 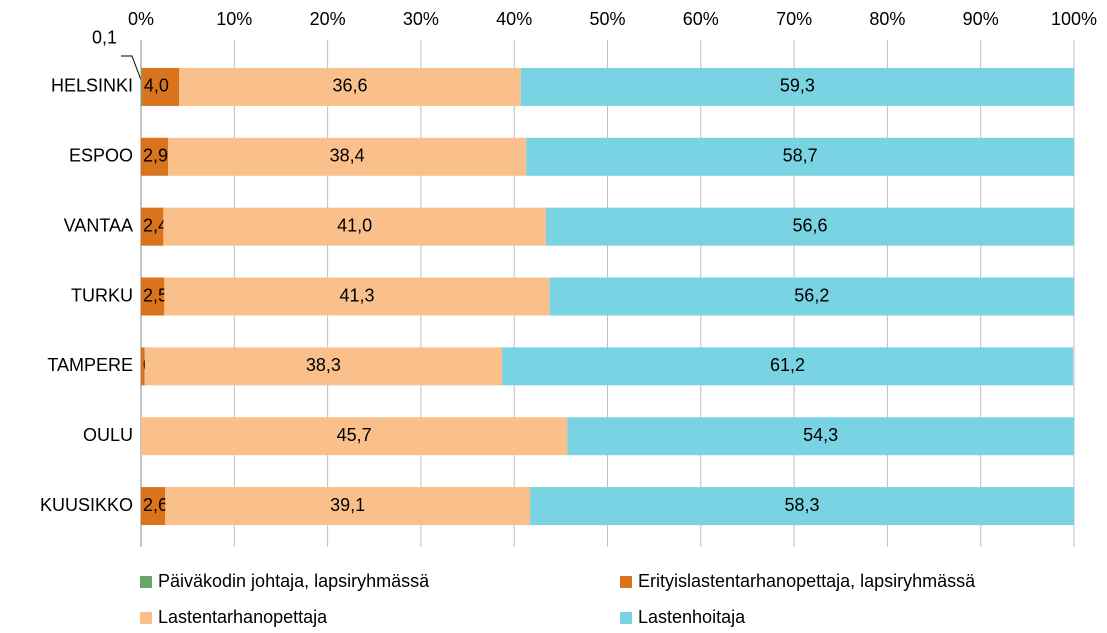 I want to click on value-label: 45,7, so click(x=354, y=435).